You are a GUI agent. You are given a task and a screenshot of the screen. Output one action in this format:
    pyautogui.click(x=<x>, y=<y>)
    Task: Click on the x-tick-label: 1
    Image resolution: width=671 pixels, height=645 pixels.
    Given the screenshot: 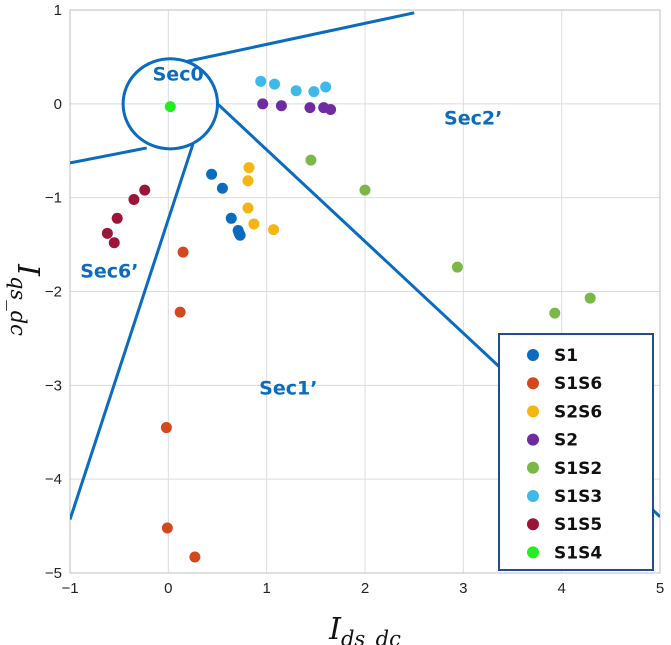 What is the action you would take?
    pyautogui.click(x=266, y=588)
    